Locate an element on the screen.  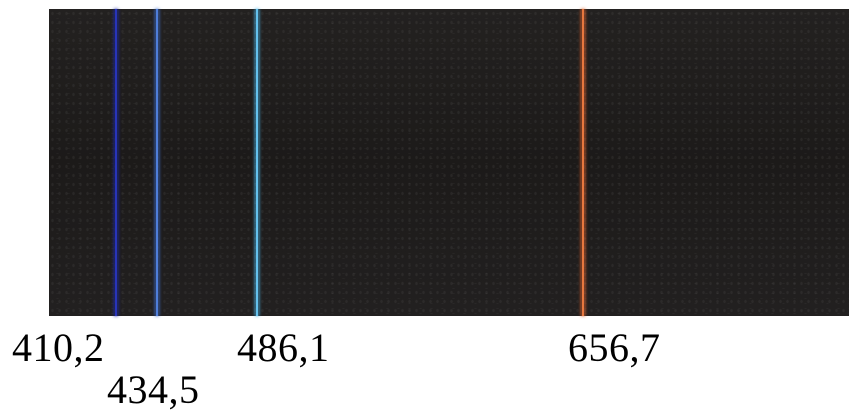
wavelength-label-486: 486,1 is located at coordinates (283, 347).